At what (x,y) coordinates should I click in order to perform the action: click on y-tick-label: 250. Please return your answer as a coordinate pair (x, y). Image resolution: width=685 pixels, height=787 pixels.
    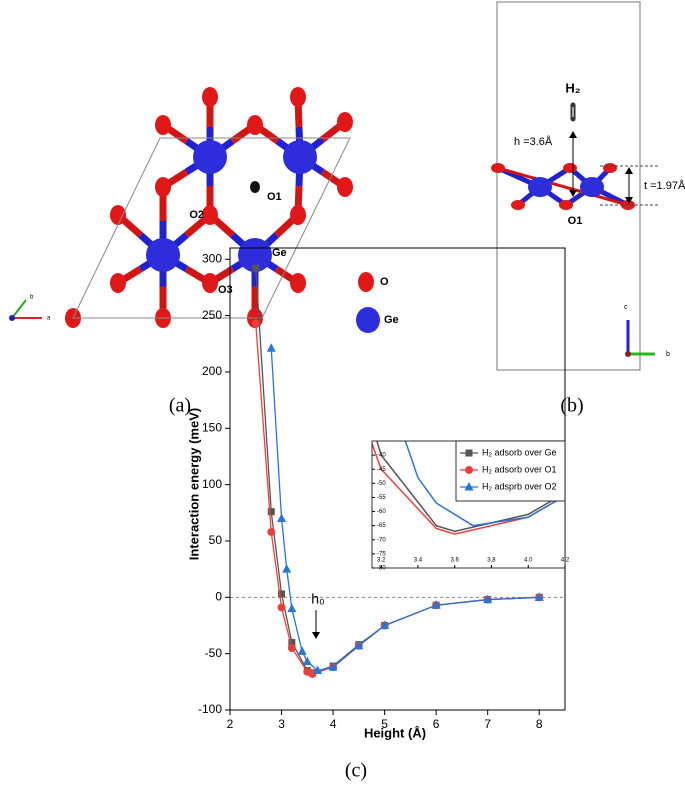
    Looking at the image, I should click on (212, 315).